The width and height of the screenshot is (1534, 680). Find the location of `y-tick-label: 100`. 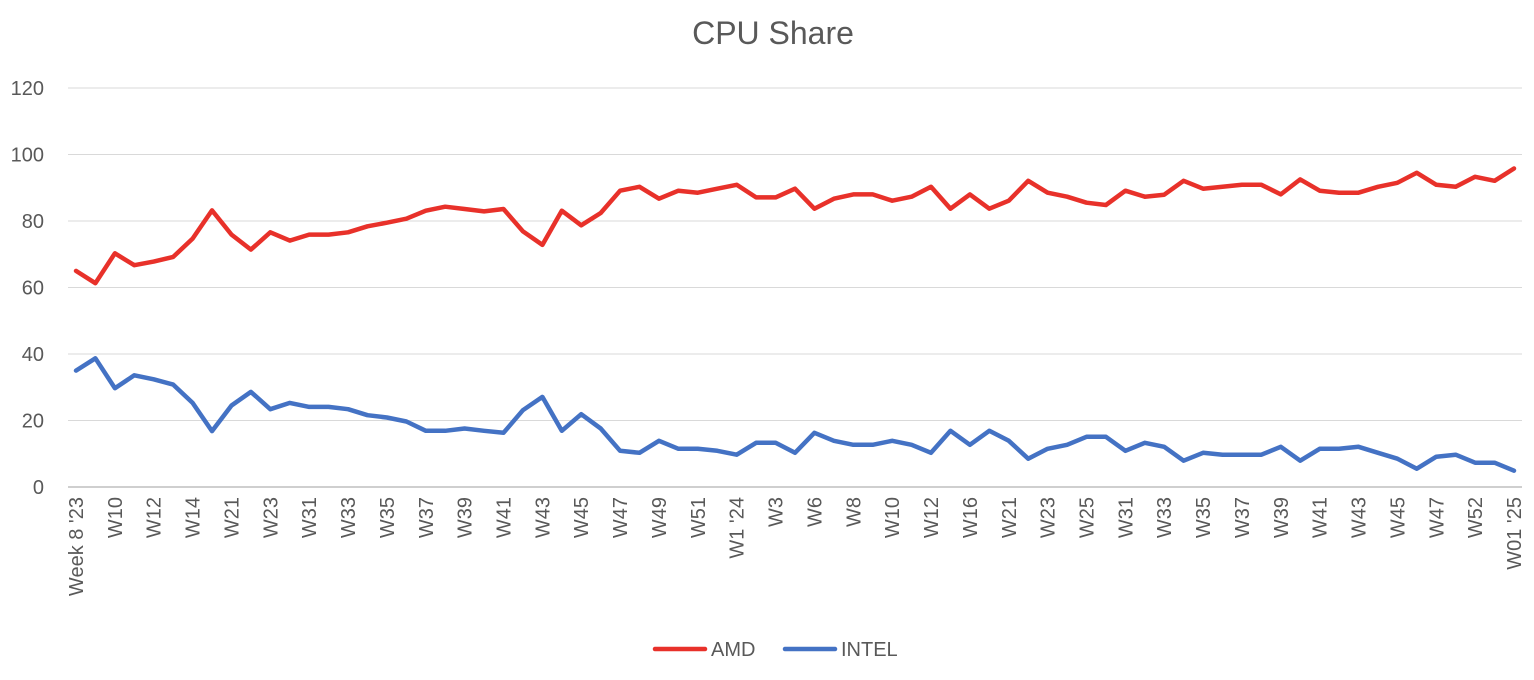

y-tick-label: 100 is located at coordinates (27, 156).